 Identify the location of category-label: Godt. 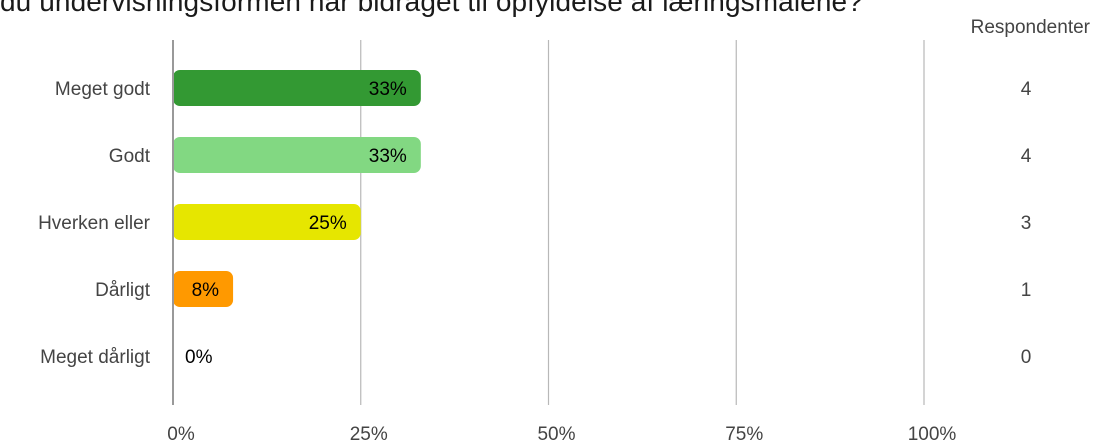
(130, 156).